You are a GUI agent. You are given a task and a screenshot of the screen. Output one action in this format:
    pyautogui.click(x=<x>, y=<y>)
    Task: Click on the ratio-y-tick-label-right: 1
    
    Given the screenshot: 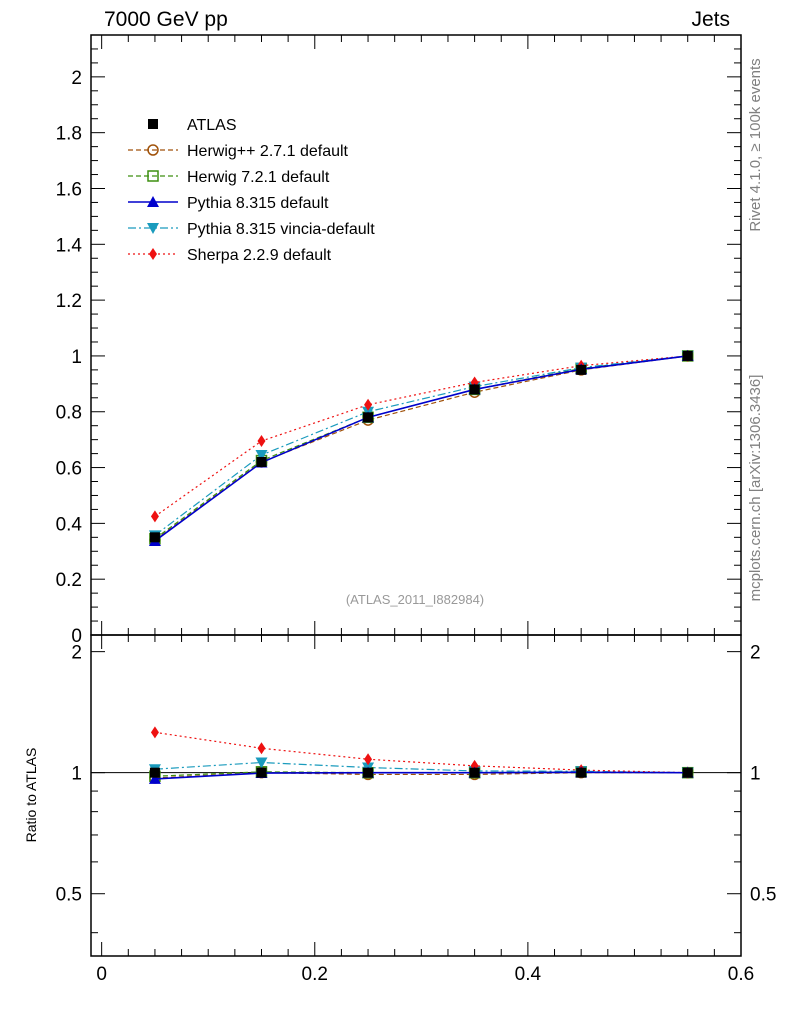 What is the action you would take?
    pyautogui.click(x=755, y=774)
    